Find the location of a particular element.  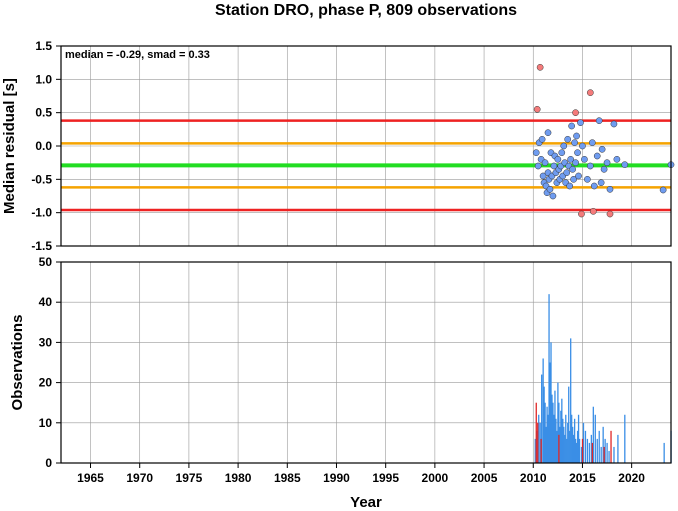

residual-y-axis-label: Median residual [s] is located at coordinates (9, 146).